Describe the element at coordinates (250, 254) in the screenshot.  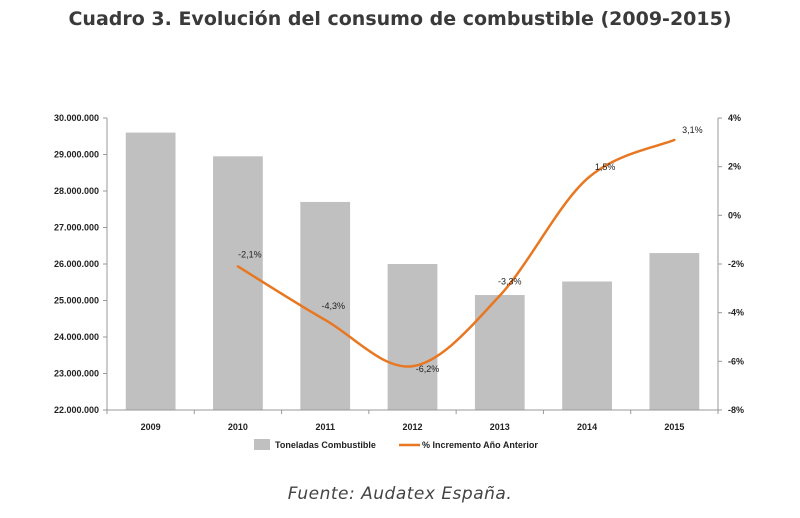
I see `data-label-2010: -2,1%` at that location.